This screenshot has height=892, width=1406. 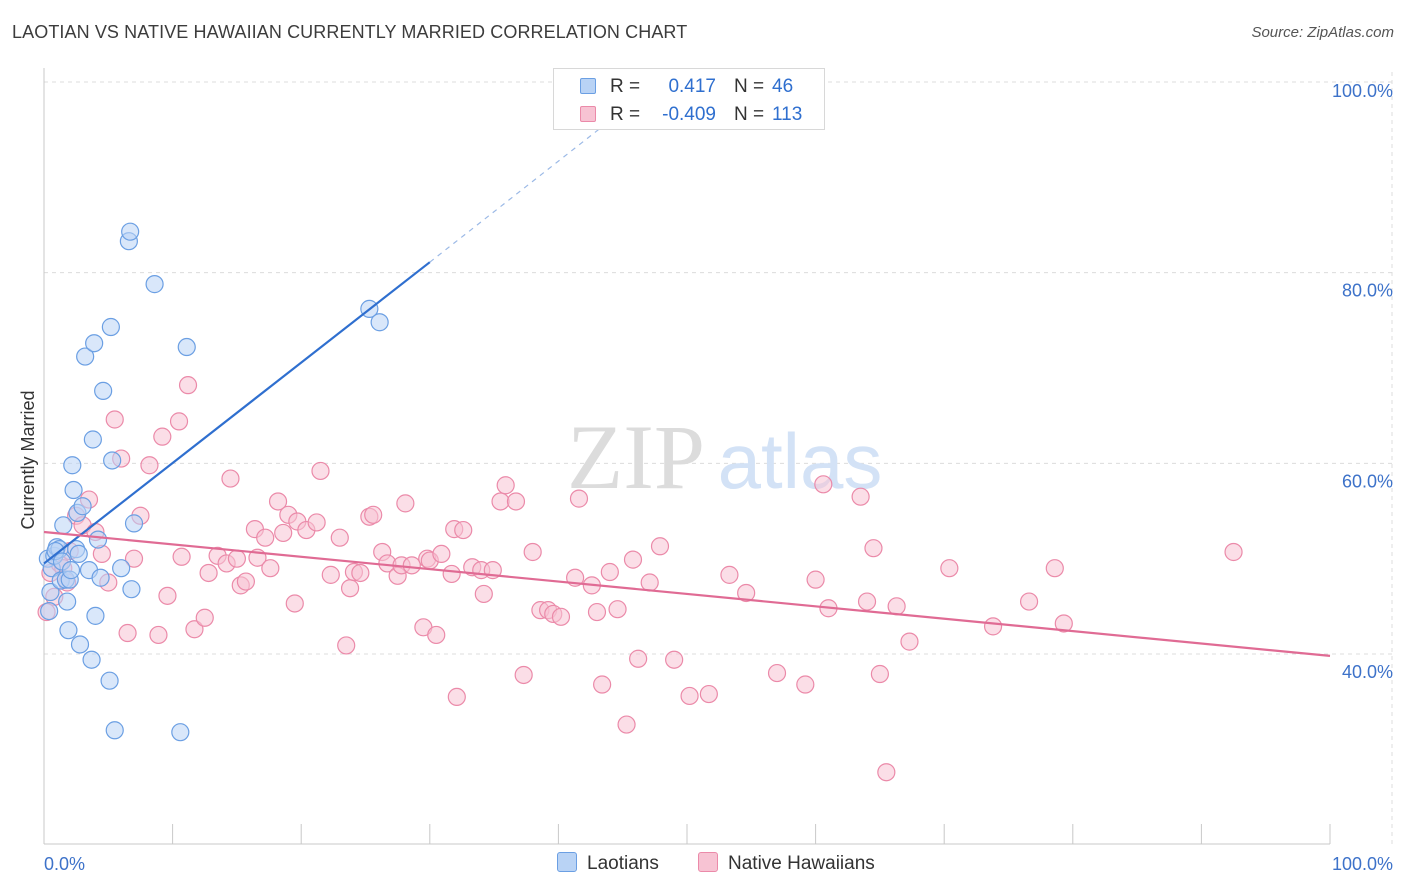 I want to click on legend-swatch-laotians, so click(x=588, y=86).